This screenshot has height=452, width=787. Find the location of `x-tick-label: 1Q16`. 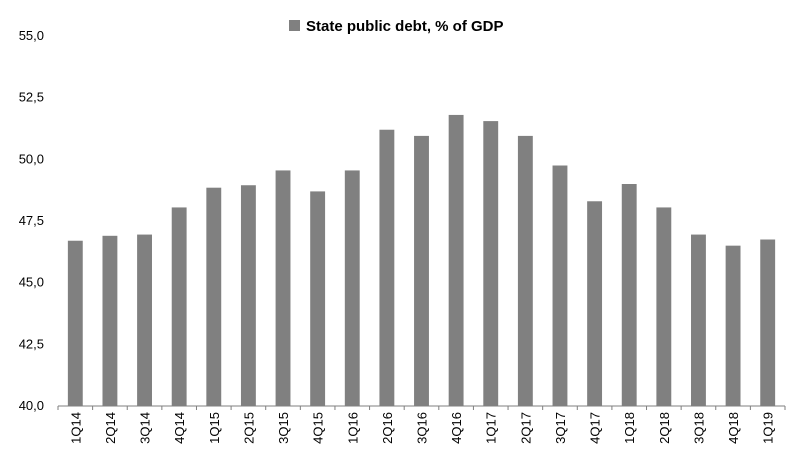

x-tick-label: 1Q16 is located at coordinates (352, 428).